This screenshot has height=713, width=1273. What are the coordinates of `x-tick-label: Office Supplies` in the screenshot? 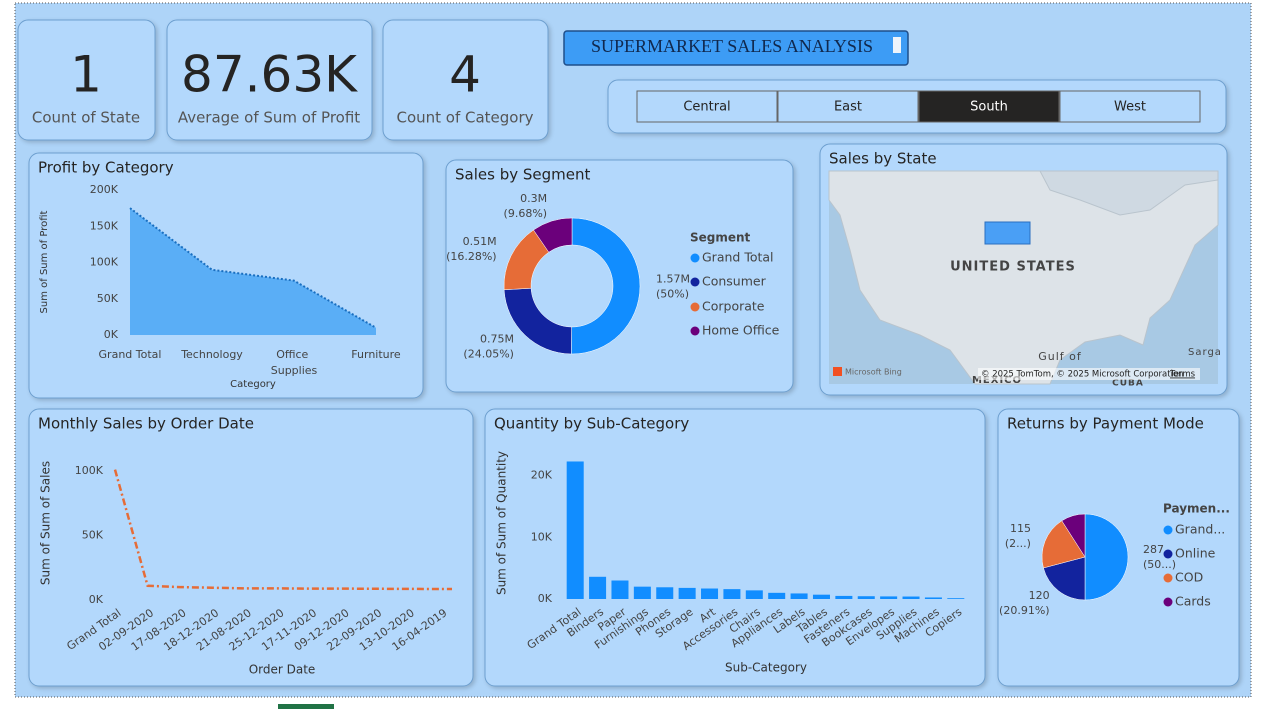 It's located at (294, 362).